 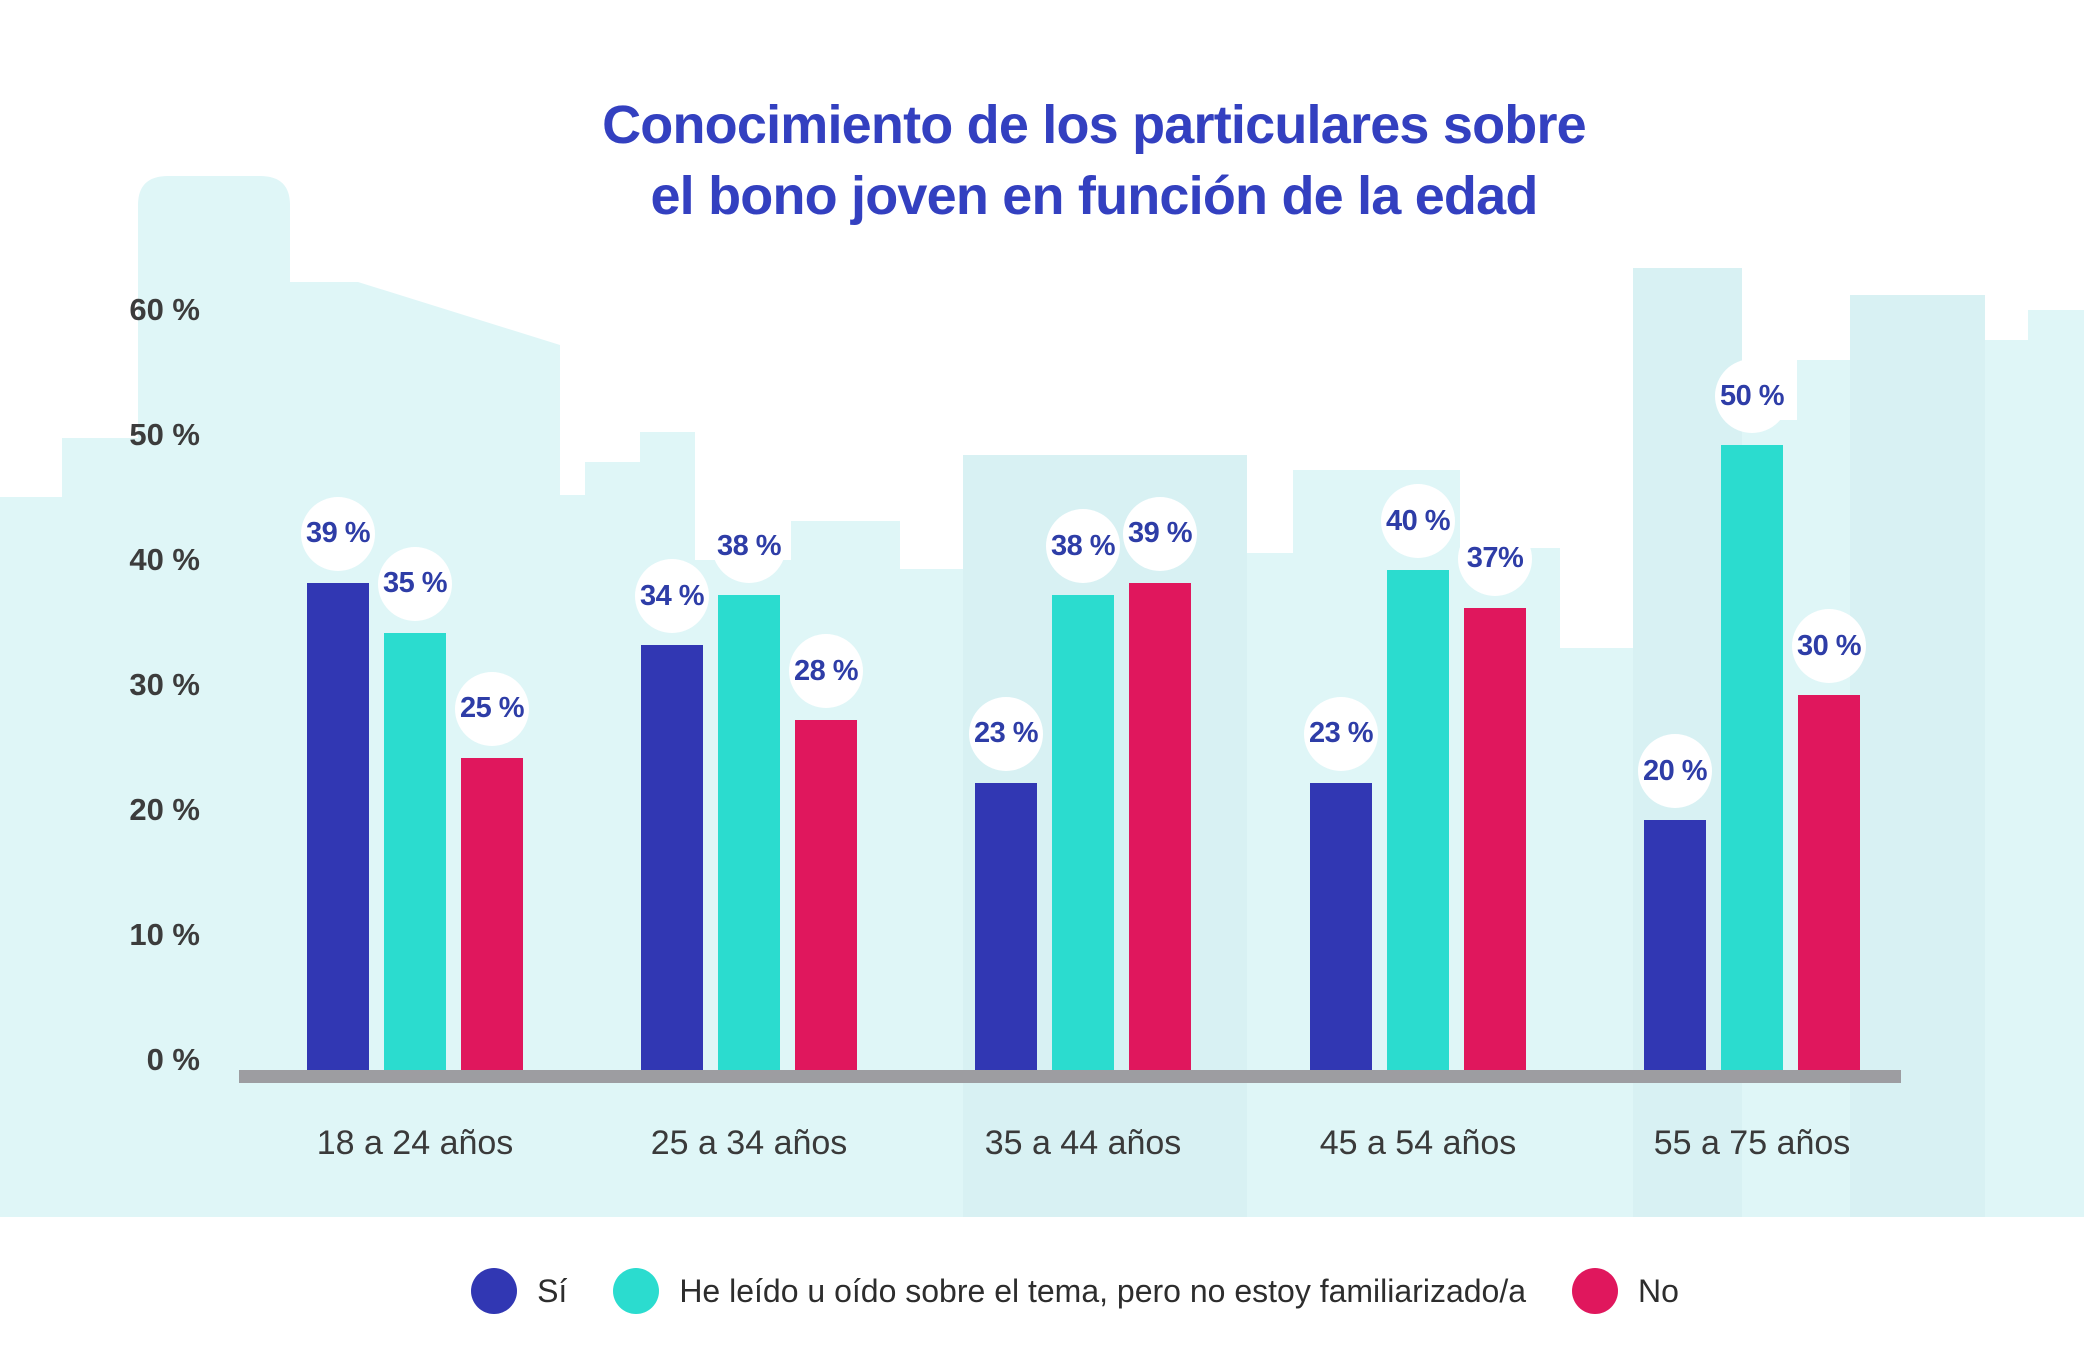 What do you see at coordinates (1829, 646) in the screenshot?
I see `value-badge: 30 %` at bounding box center [1829, 646].